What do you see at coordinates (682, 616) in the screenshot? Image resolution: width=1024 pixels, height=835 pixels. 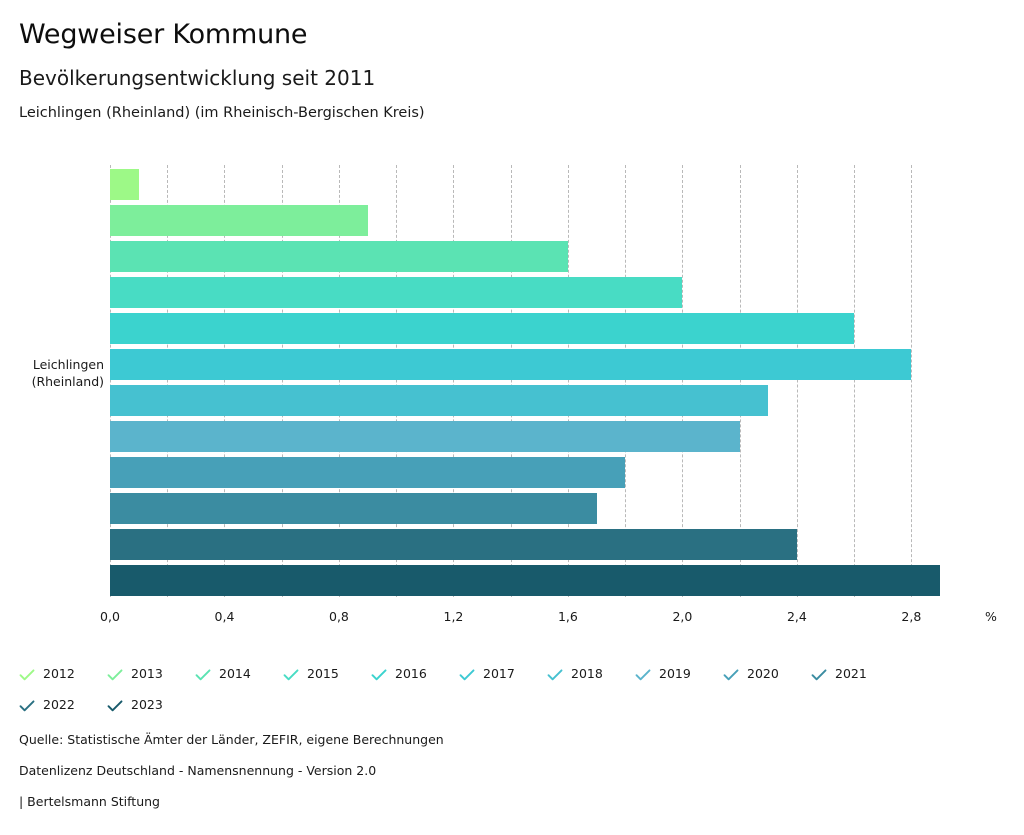 I see `x-tick-label: 2,0` at bounding box center [682, 616].